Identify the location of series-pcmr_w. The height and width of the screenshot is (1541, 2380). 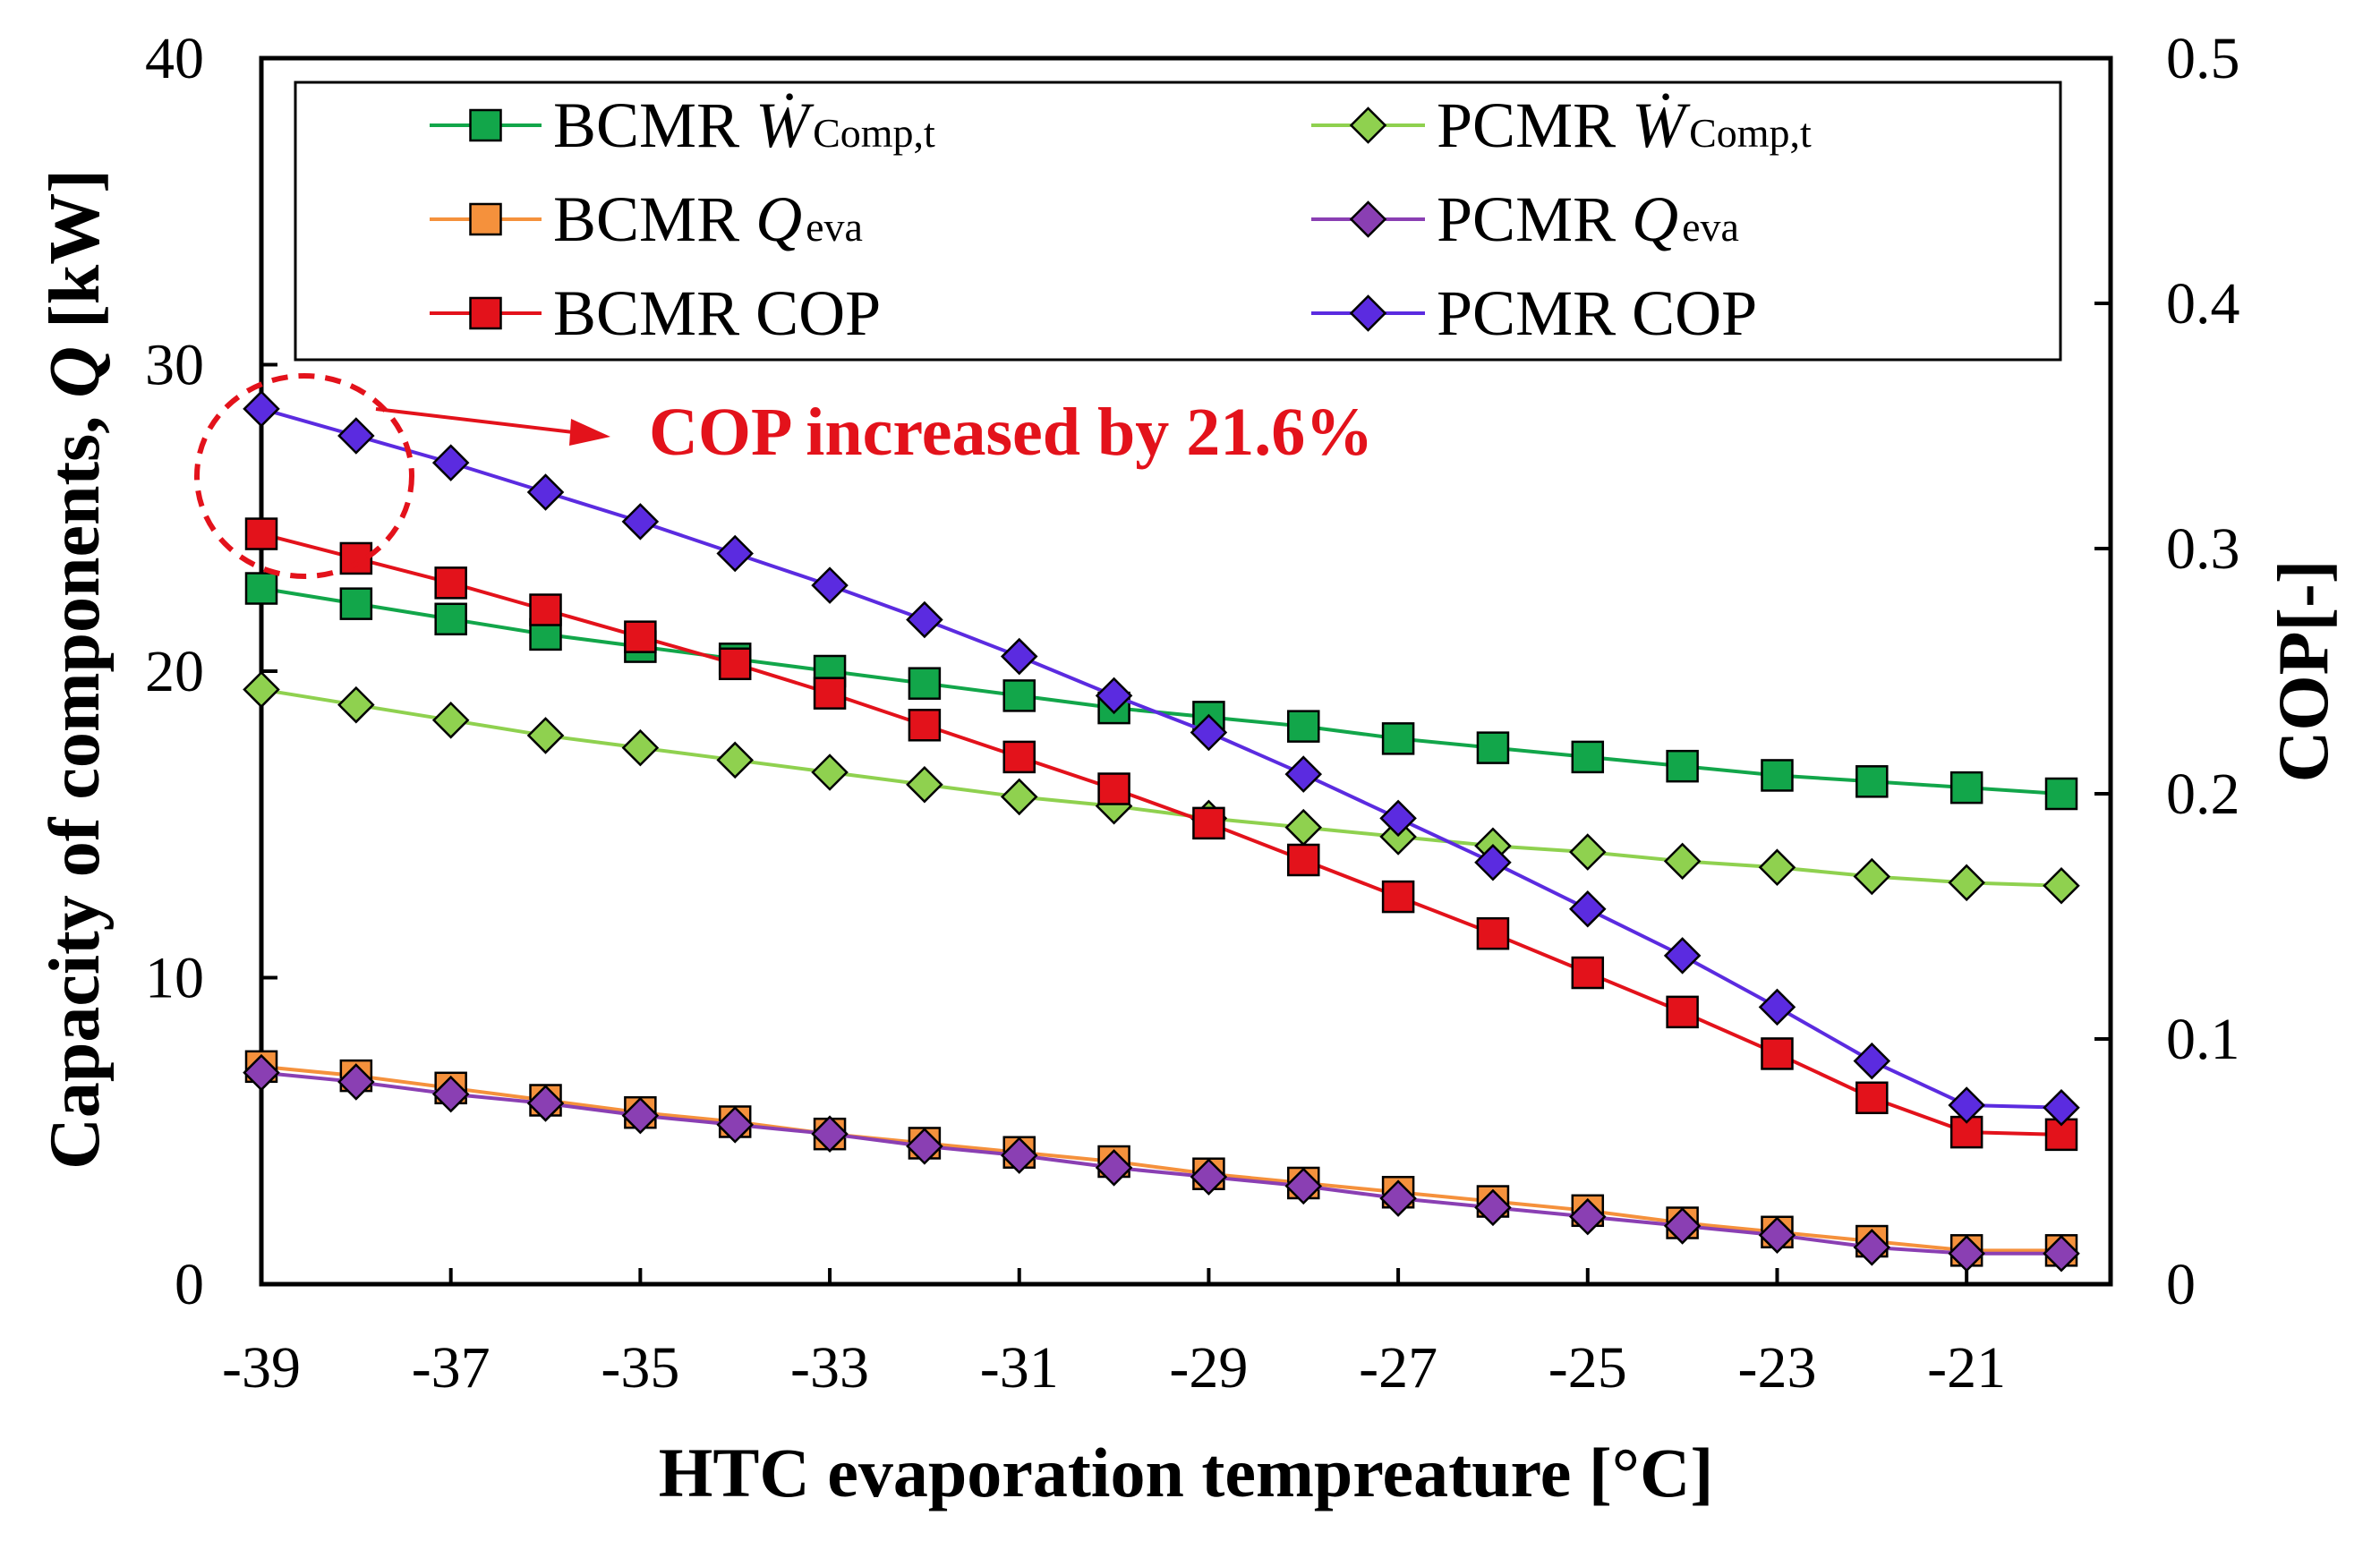
(1162, 788).